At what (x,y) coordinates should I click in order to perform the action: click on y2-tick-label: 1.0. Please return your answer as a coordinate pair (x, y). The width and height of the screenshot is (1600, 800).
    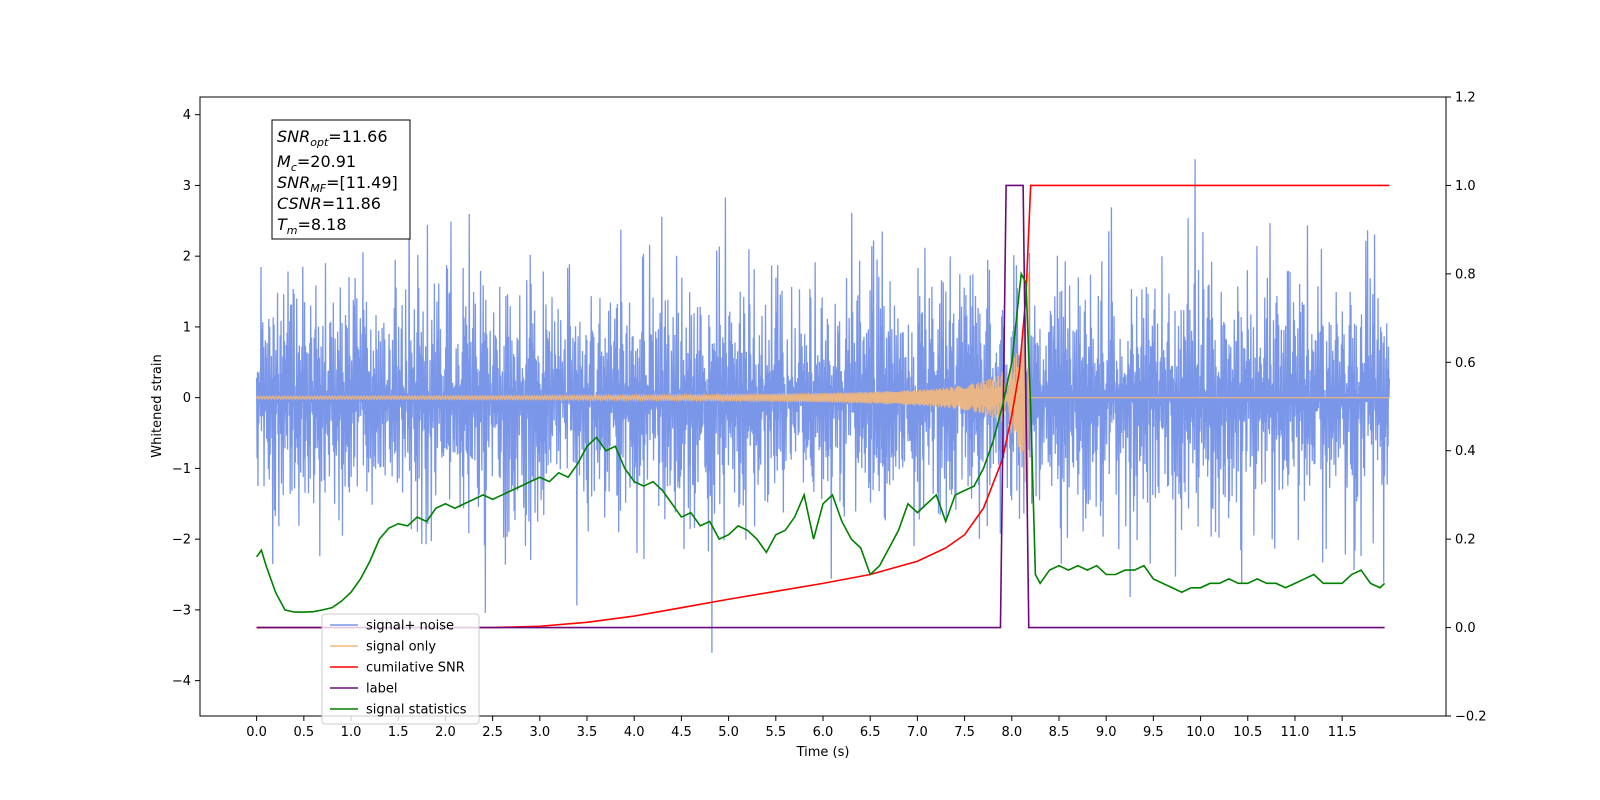
    Looking at the image, I should click on (1465, 186).